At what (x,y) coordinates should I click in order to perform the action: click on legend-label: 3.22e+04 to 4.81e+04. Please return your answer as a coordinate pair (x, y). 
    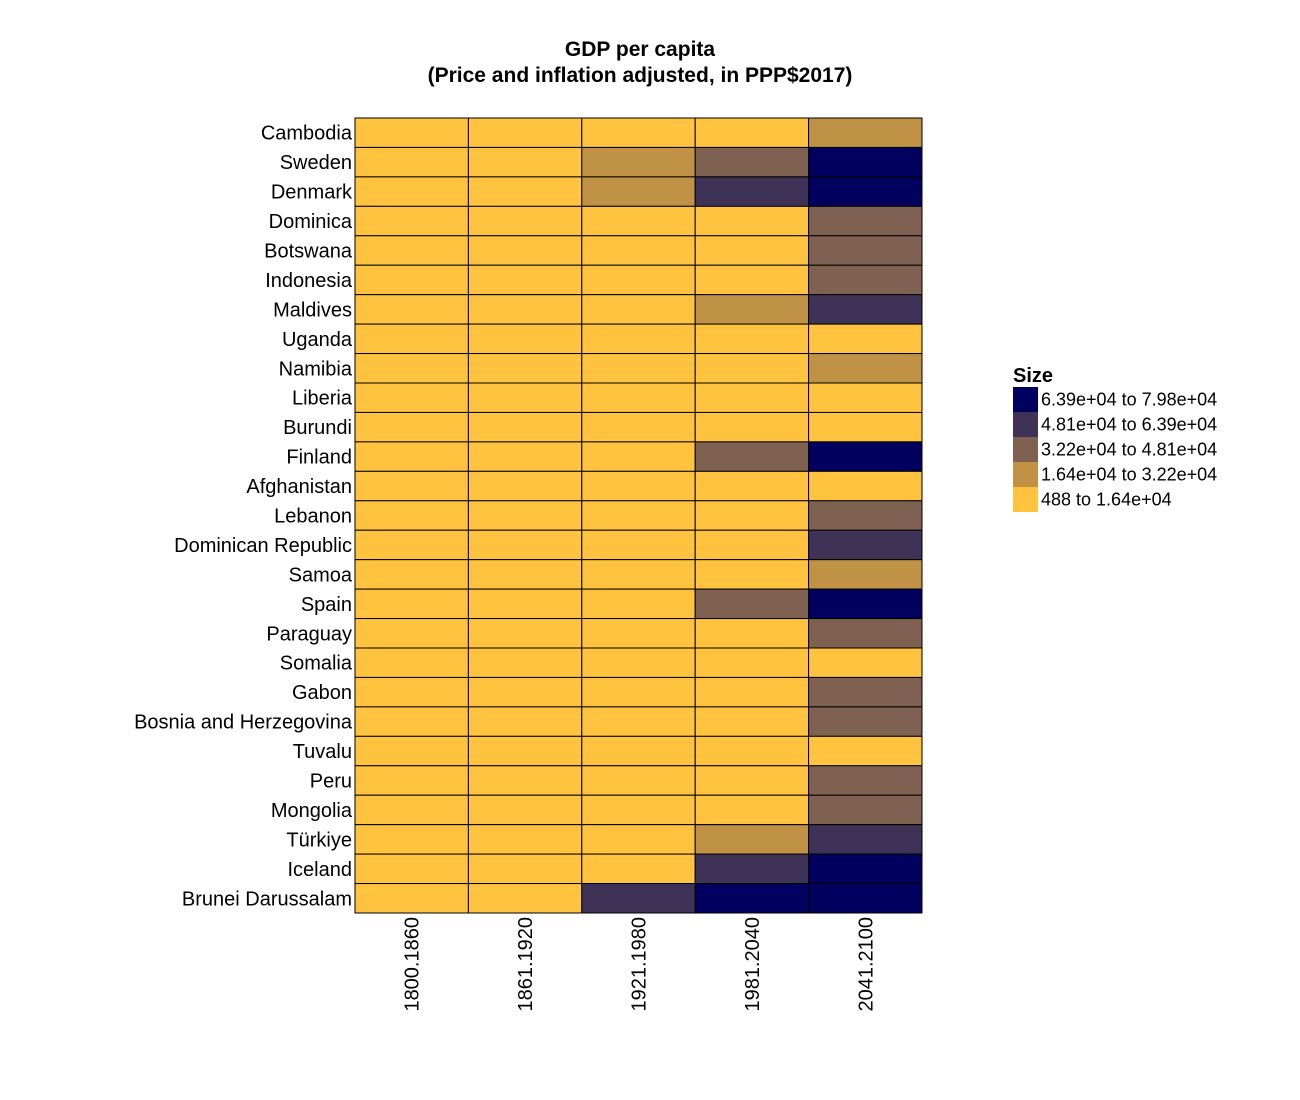
    Looking at the image, I should click on (1129, 450).